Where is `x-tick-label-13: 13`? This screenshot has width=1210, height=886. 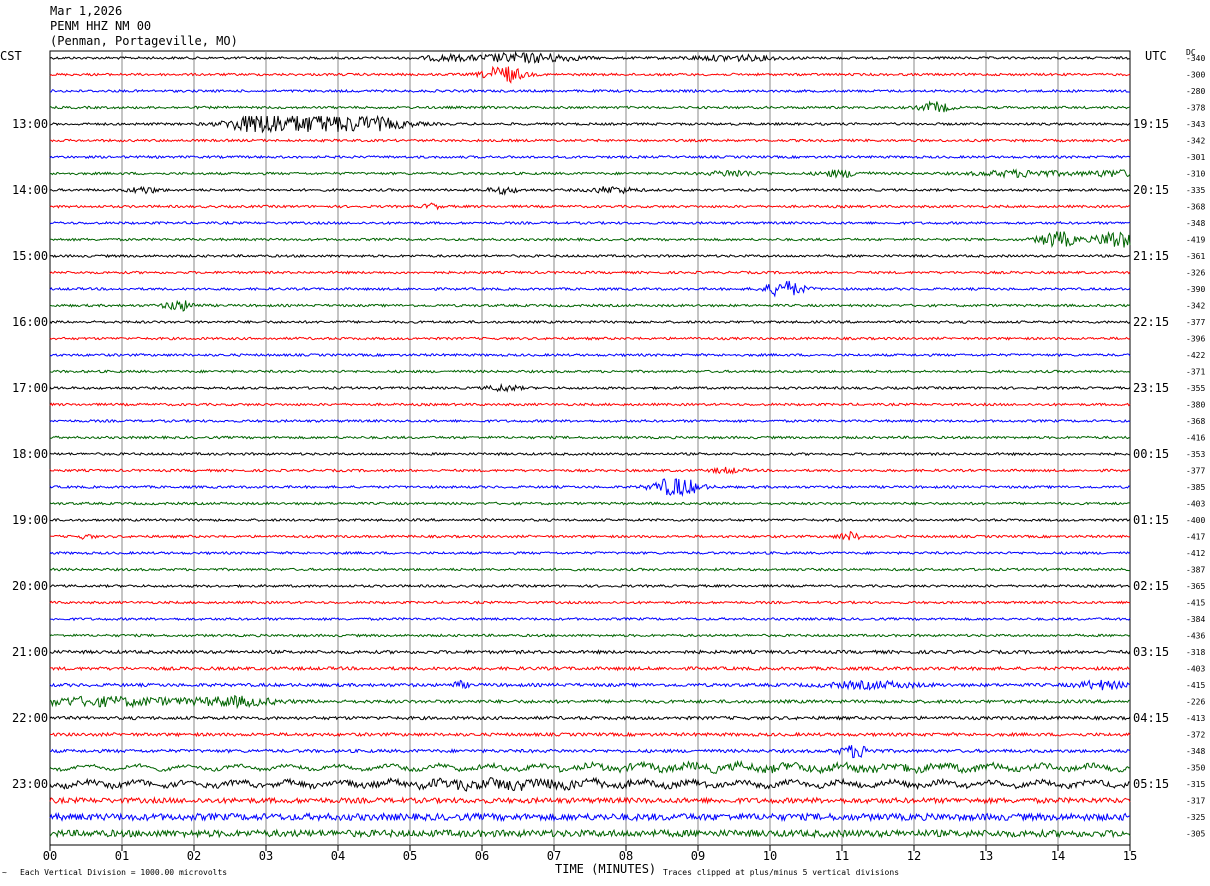 x-tick-label-13: 13 is located at coordinates (986, 856).